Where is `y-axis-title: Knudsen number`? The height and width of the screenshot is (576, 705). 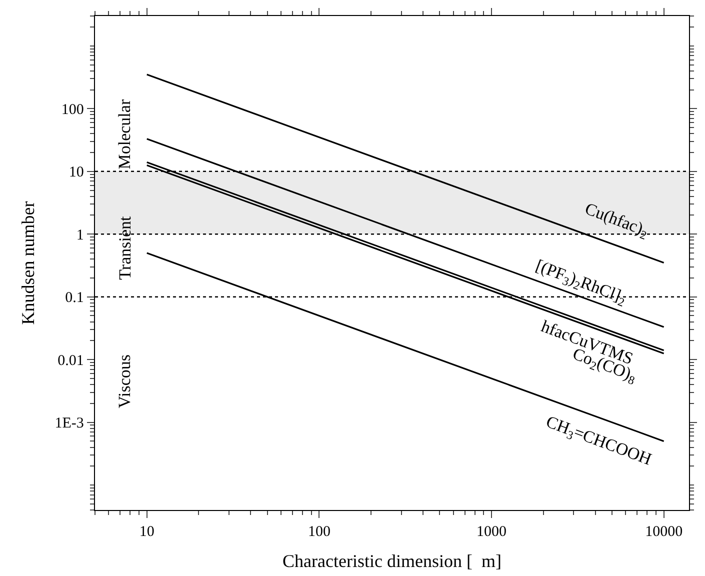
y-axis-title: Knudsen number is located at coordinates (28, 263).